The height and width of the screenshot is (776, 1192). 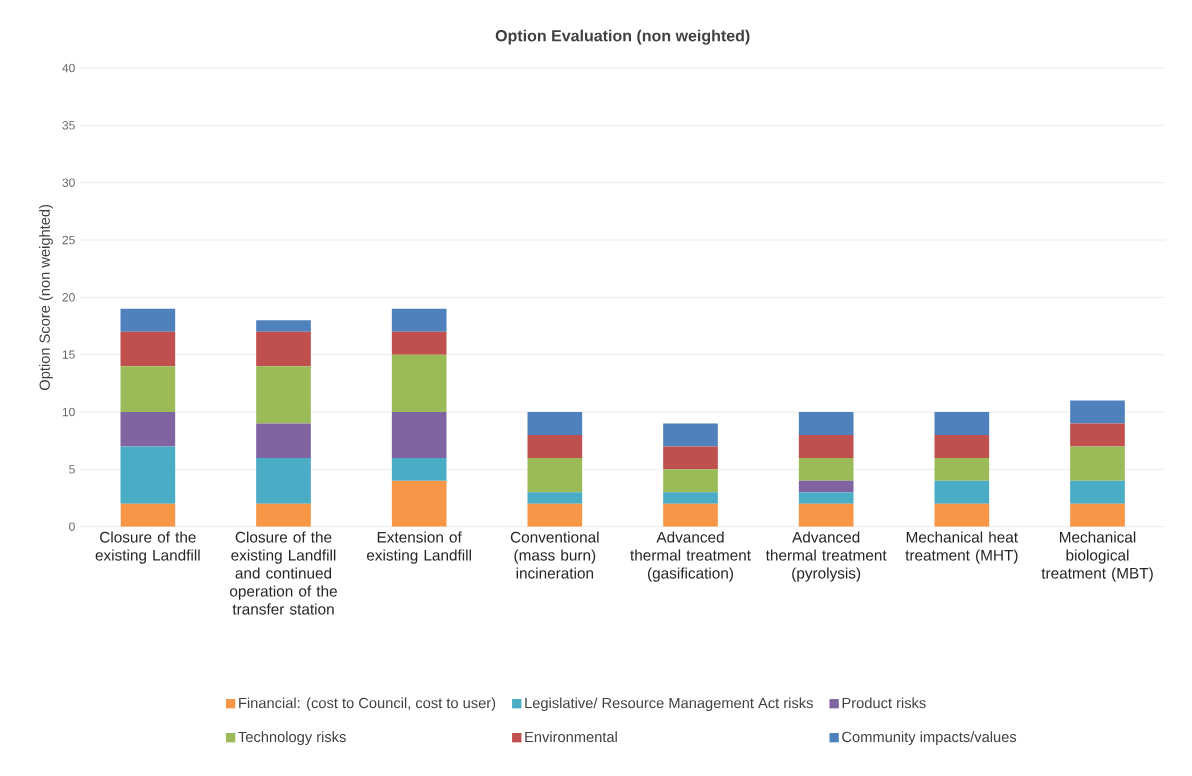 I want to click on y-tick-label: 30, so click(x=68, y=182).